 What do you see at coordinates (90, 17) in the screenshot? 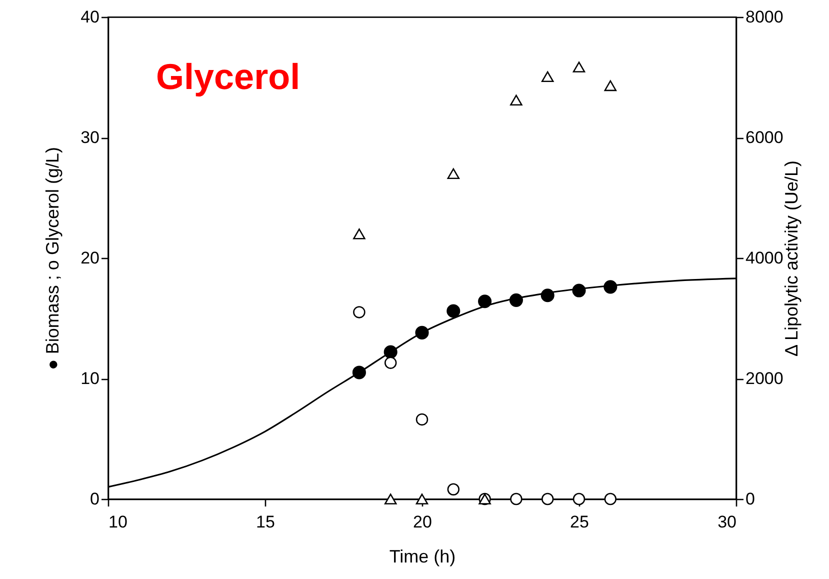
I see `y-tick-label: 40` at bounding box center [90, 17].